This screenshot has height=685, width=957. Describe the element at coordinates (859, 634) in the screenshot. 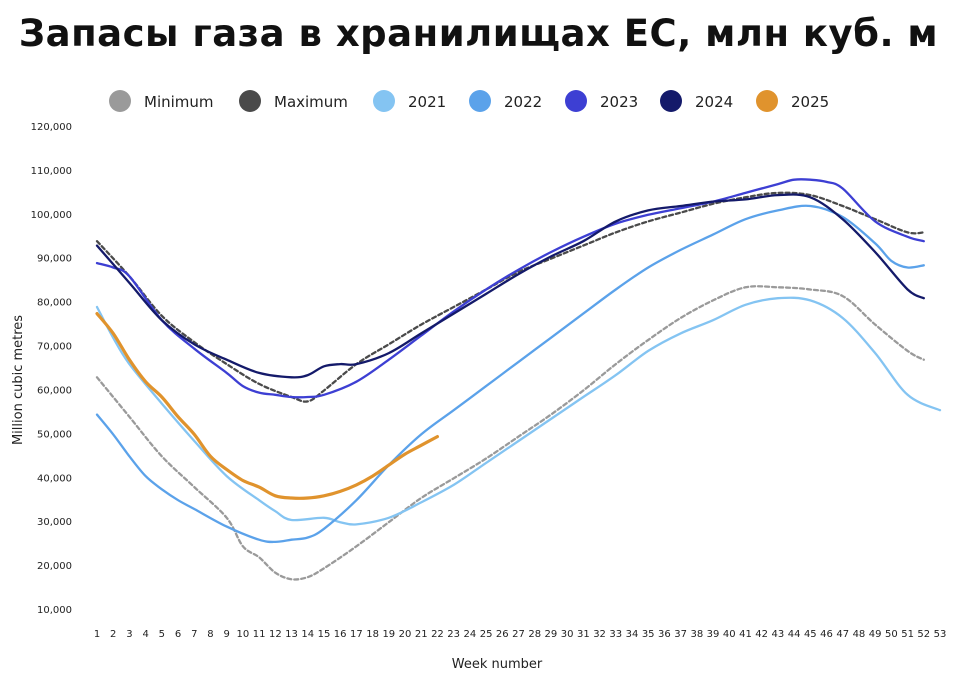

I see `x-tick-label: 48` at that location.